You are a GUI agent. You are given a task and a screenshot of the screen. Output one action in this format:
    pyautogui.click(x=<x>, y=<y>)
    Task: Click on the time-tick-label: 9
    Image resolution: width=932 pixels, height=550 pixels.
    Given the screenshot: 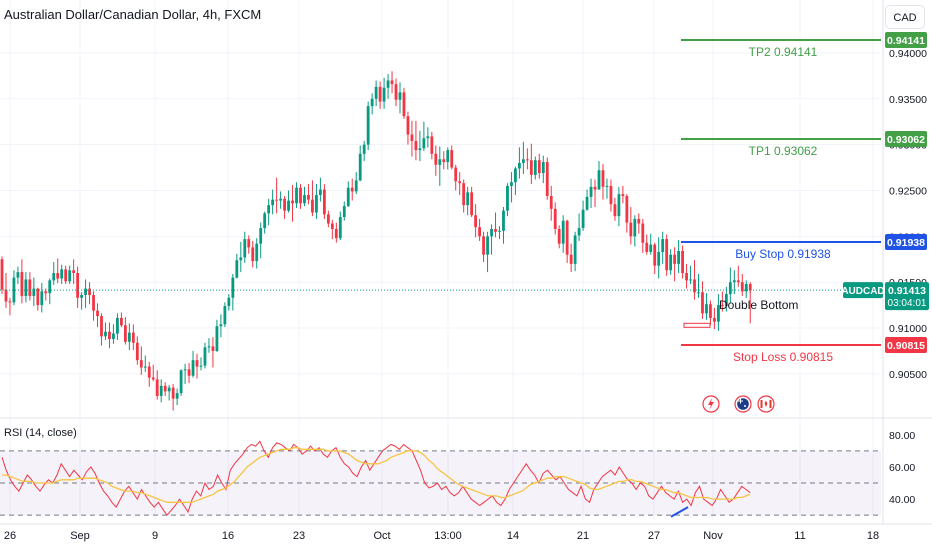 What is the action you would take?
    pyautogui.click(x=155, y=536)
    